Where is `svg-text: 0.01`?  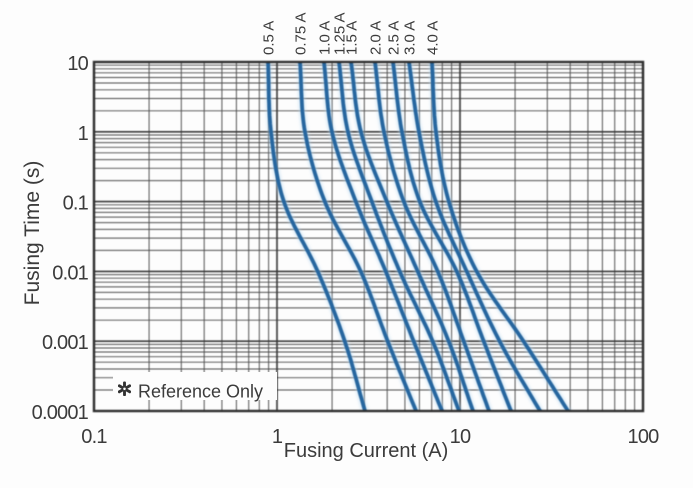
svg-text: 0.01 is located at coordinates (70, 273).